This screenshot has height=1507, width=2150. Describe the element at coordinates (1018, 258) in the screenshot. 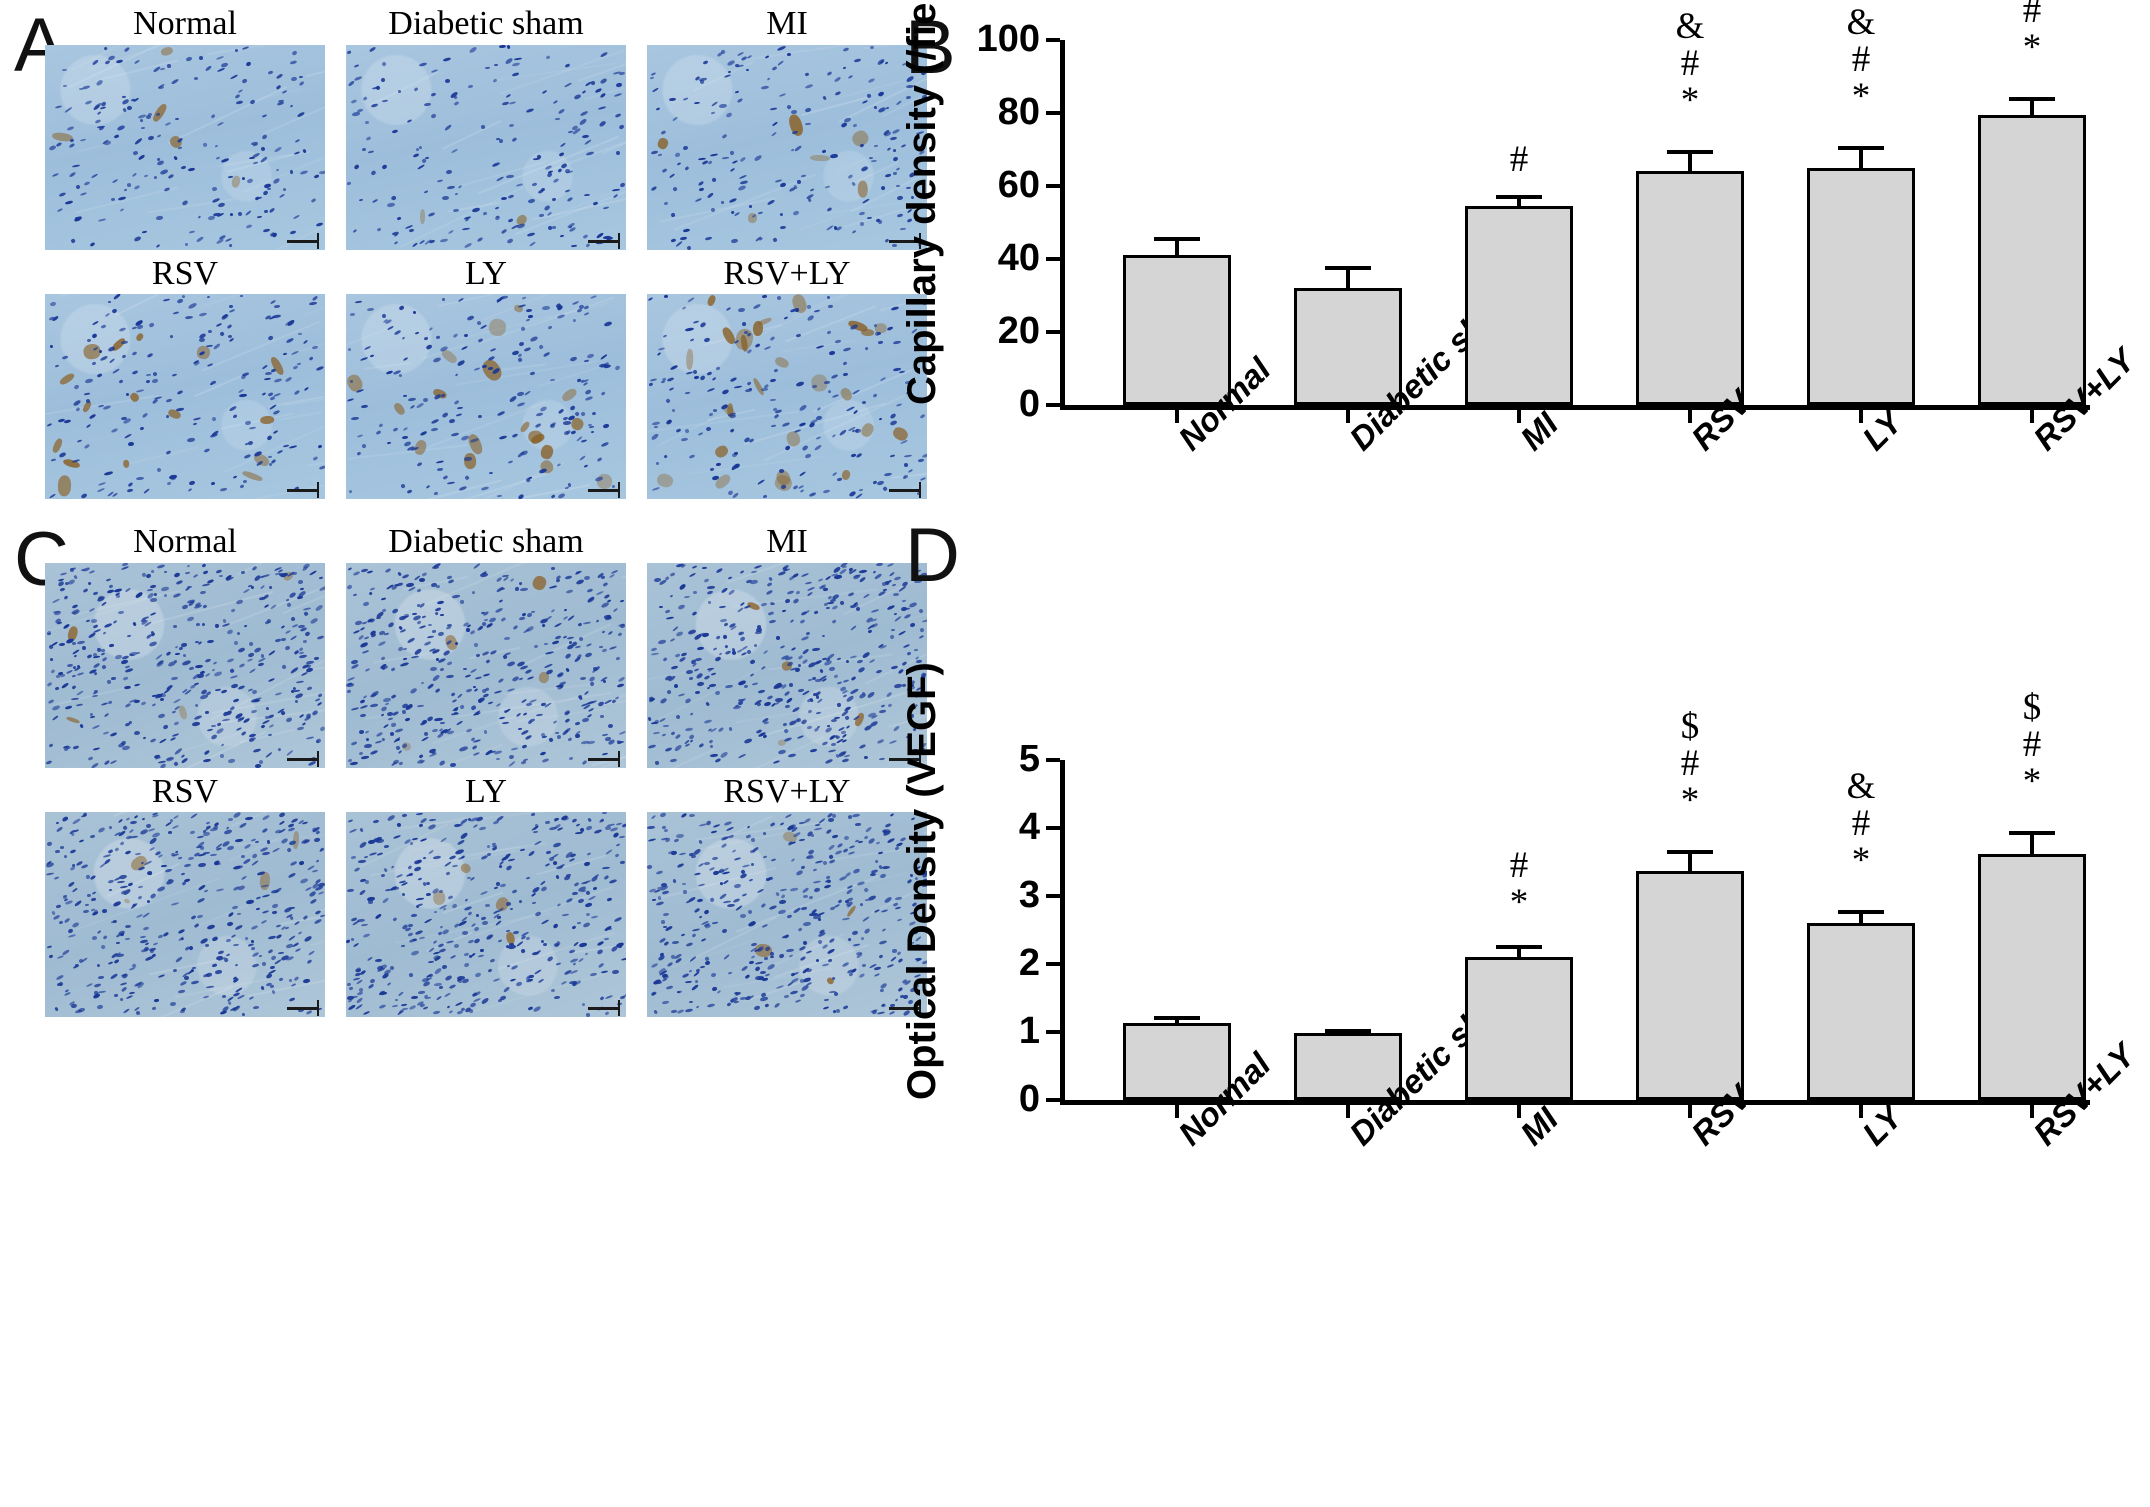

I see `y-axis-tick-label: 40` at that location.